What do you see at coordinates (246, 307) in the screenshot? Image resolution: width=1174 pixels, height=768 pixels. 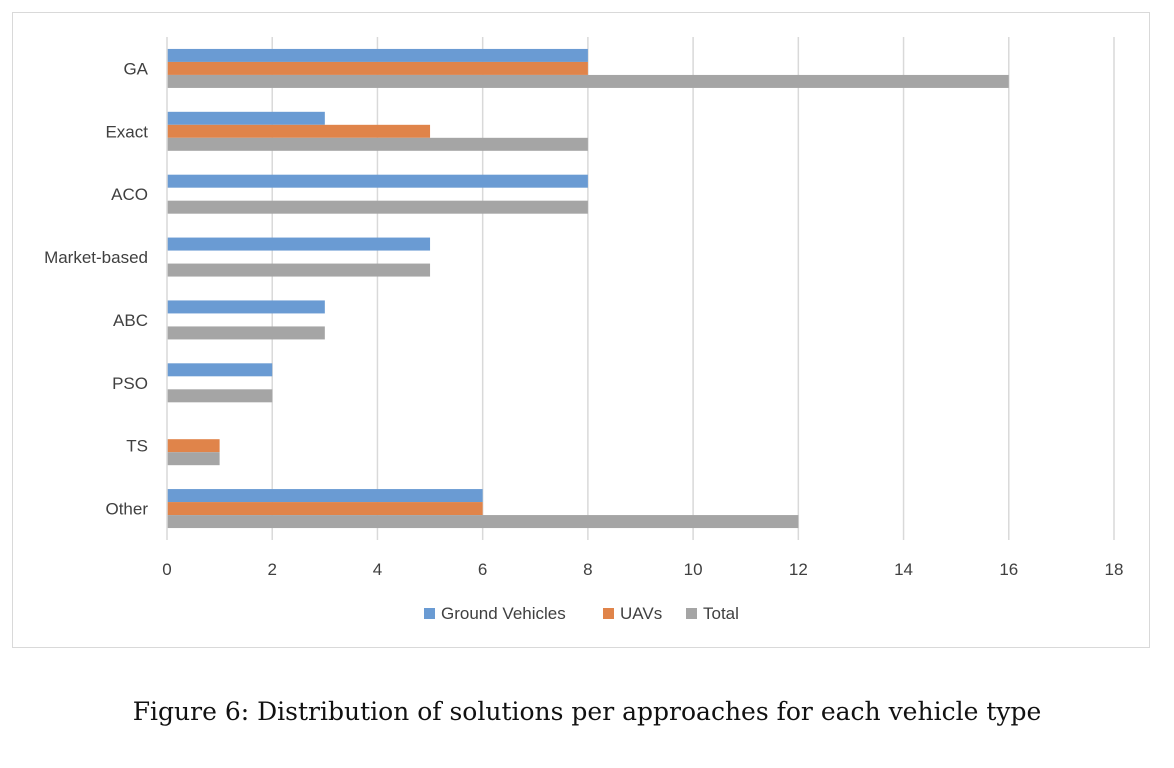 I see `bar-abc-ground-vehicles` at bounding box center [246, 307].